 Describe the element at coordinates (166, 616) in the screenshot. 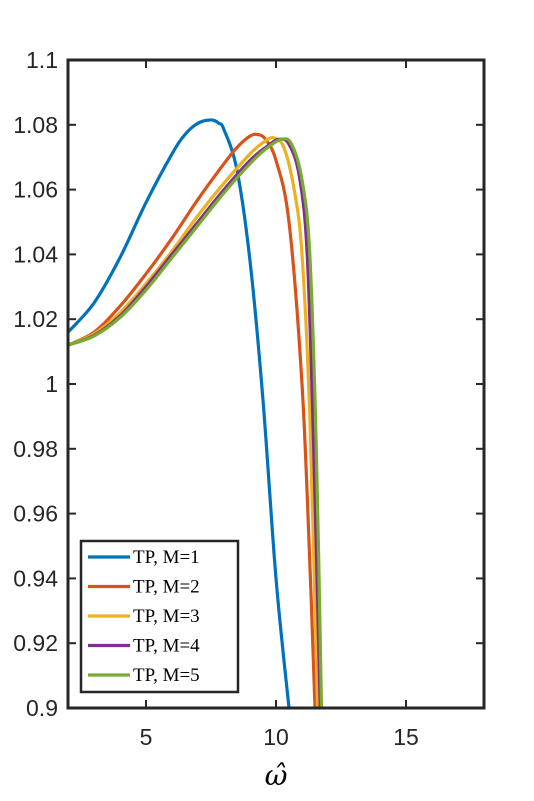

I see `legend-label: TP, M=3` at that location.